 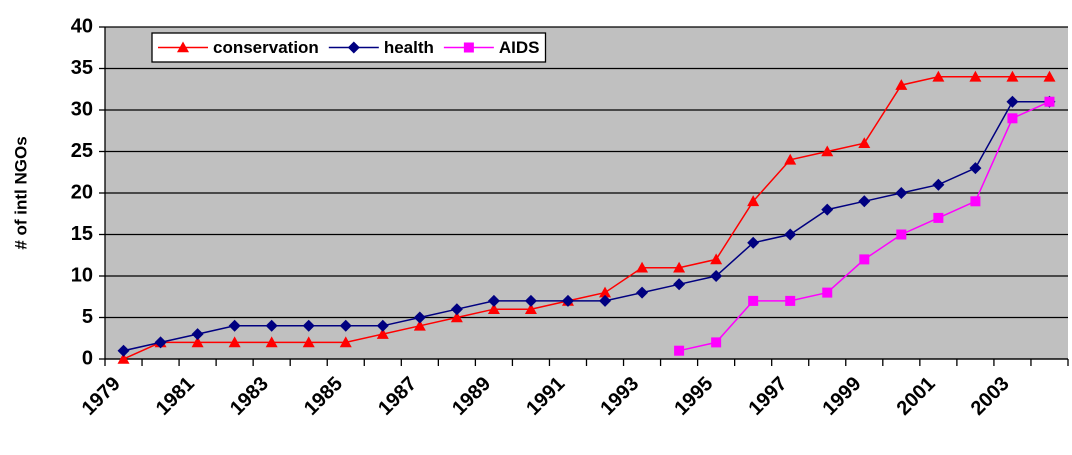 What do you see at coordinates (82, 26) in the screenshot?
I see `y-tick-label: 40` at bounding box center [82, 26].